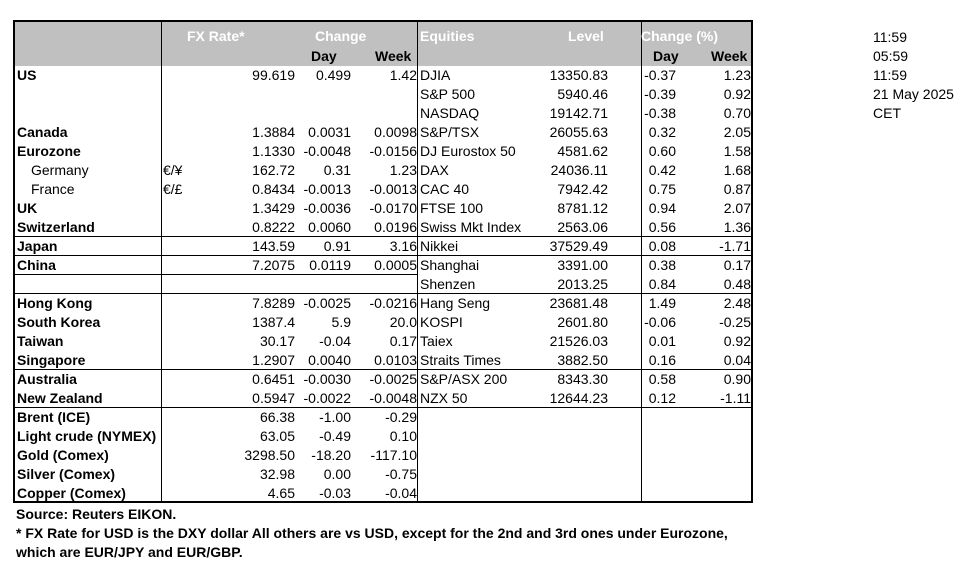 This screenshot has height=573, width=965. Describe the element at coordinates (327, 189) in the screenshot. I see `fx-day-change: -0.0013` at that location.